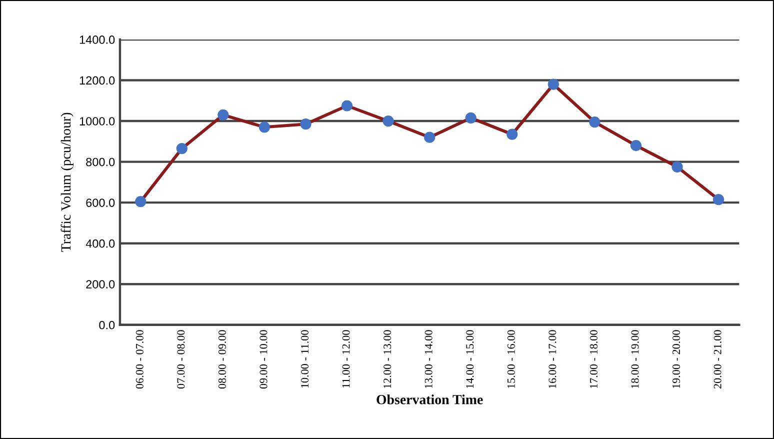 This screenshot has height=439, width=774. I want to click on x-axis-title: Observation Time, so click(429, 399).